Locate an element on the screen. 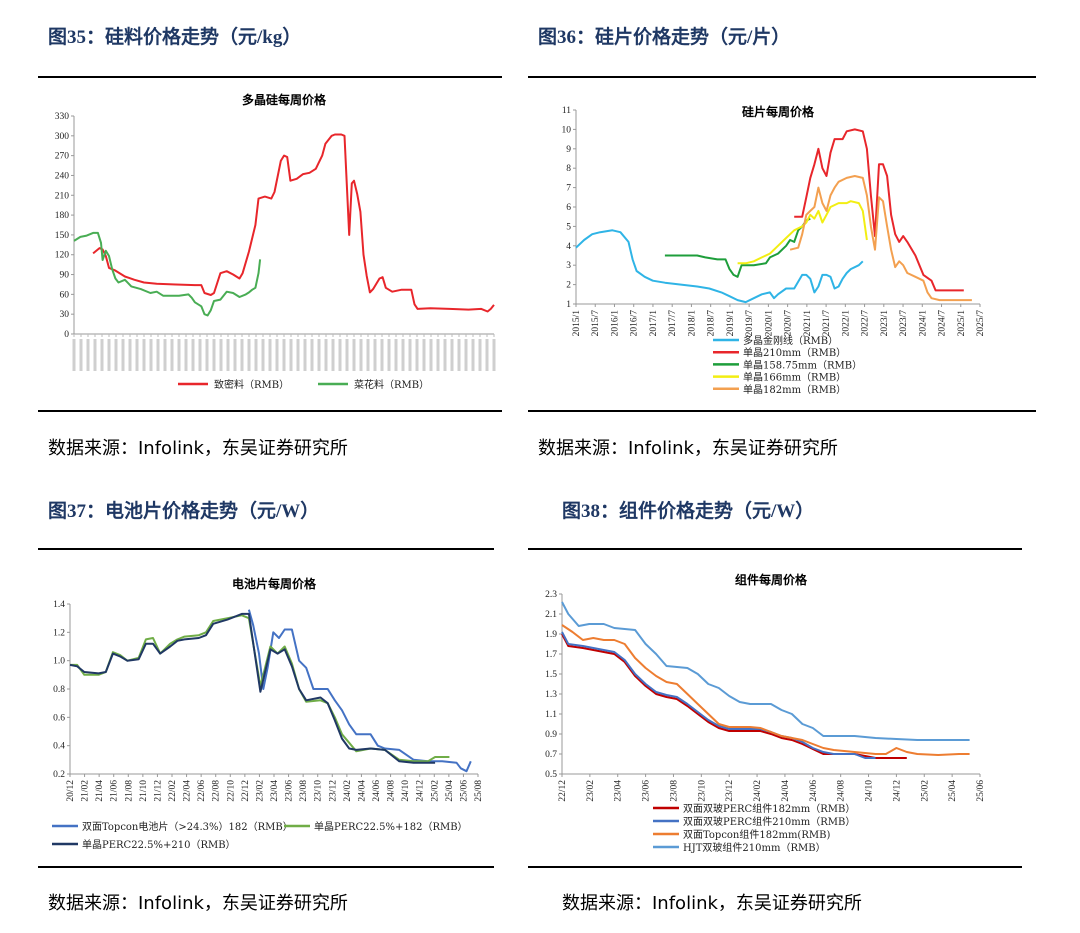 This screenshot has height=933, width=1080. legend-label: HJT双玻组件210mm（RMB） is located at coordinates (754, 847).